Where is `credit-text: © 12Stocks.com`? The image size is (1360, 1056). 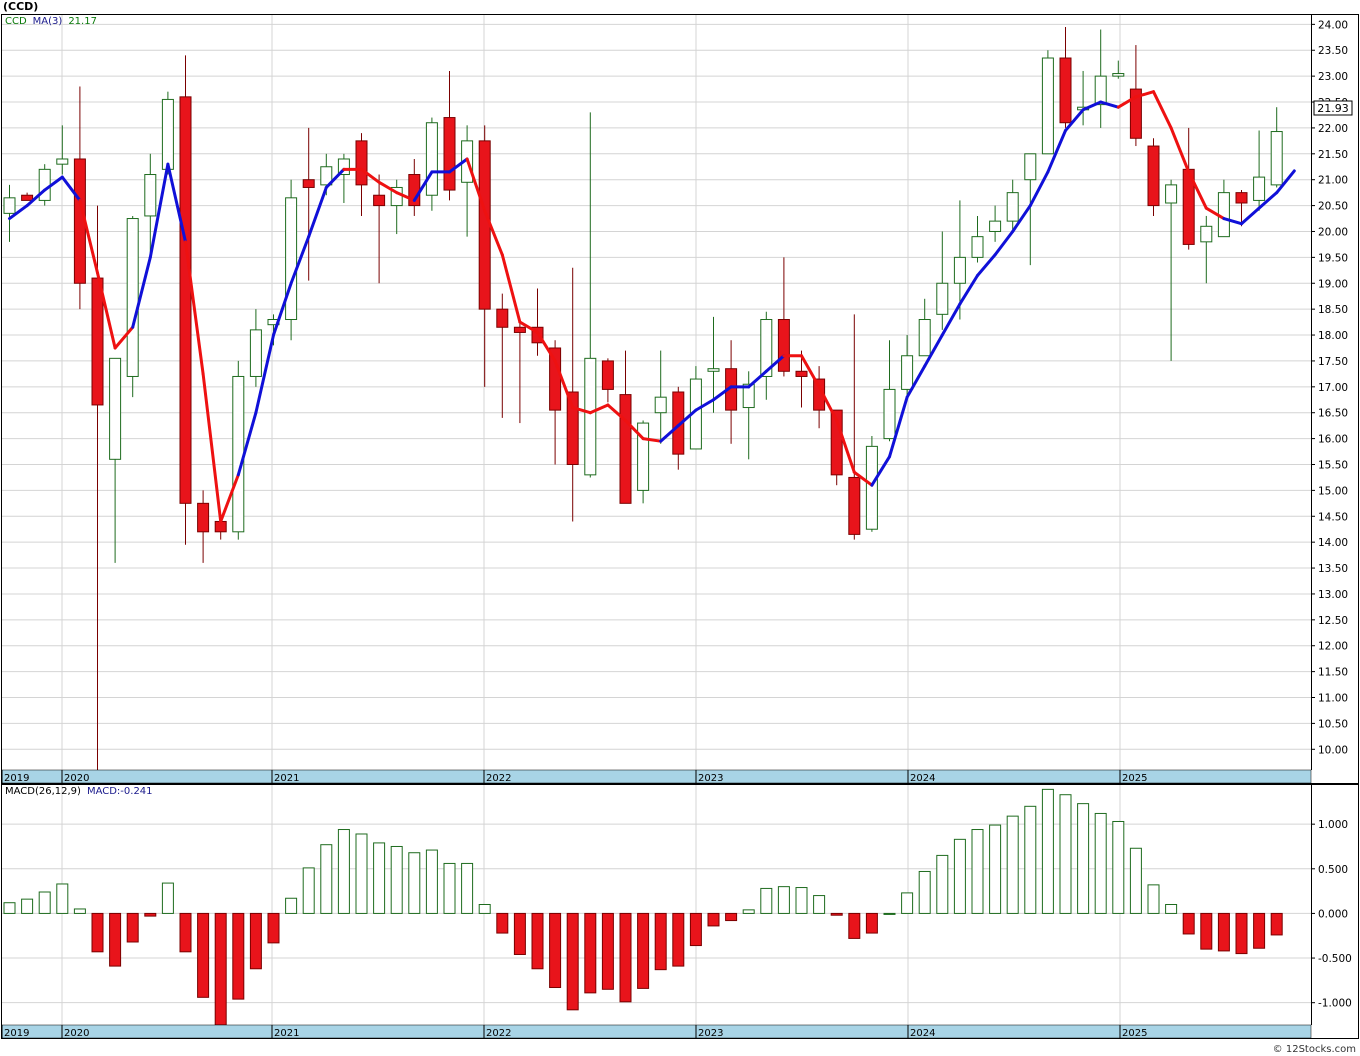 credit-text: © 12Stocks.com is located at coordinates (1314, 1049).